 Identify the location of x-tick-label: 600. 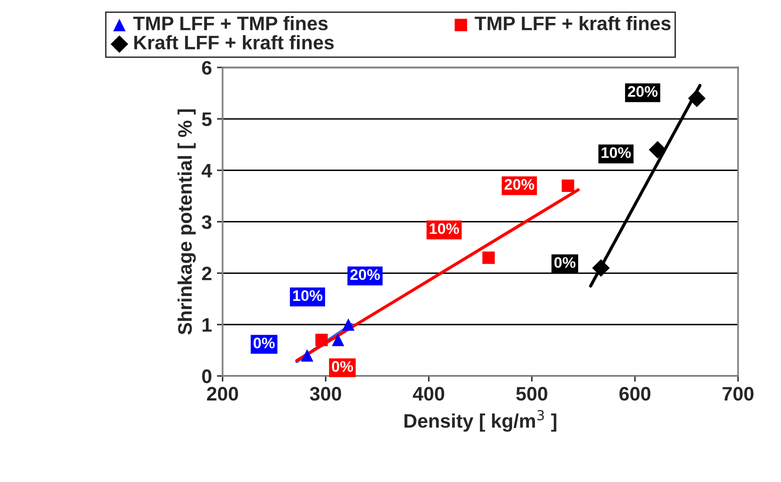
(634, 393).